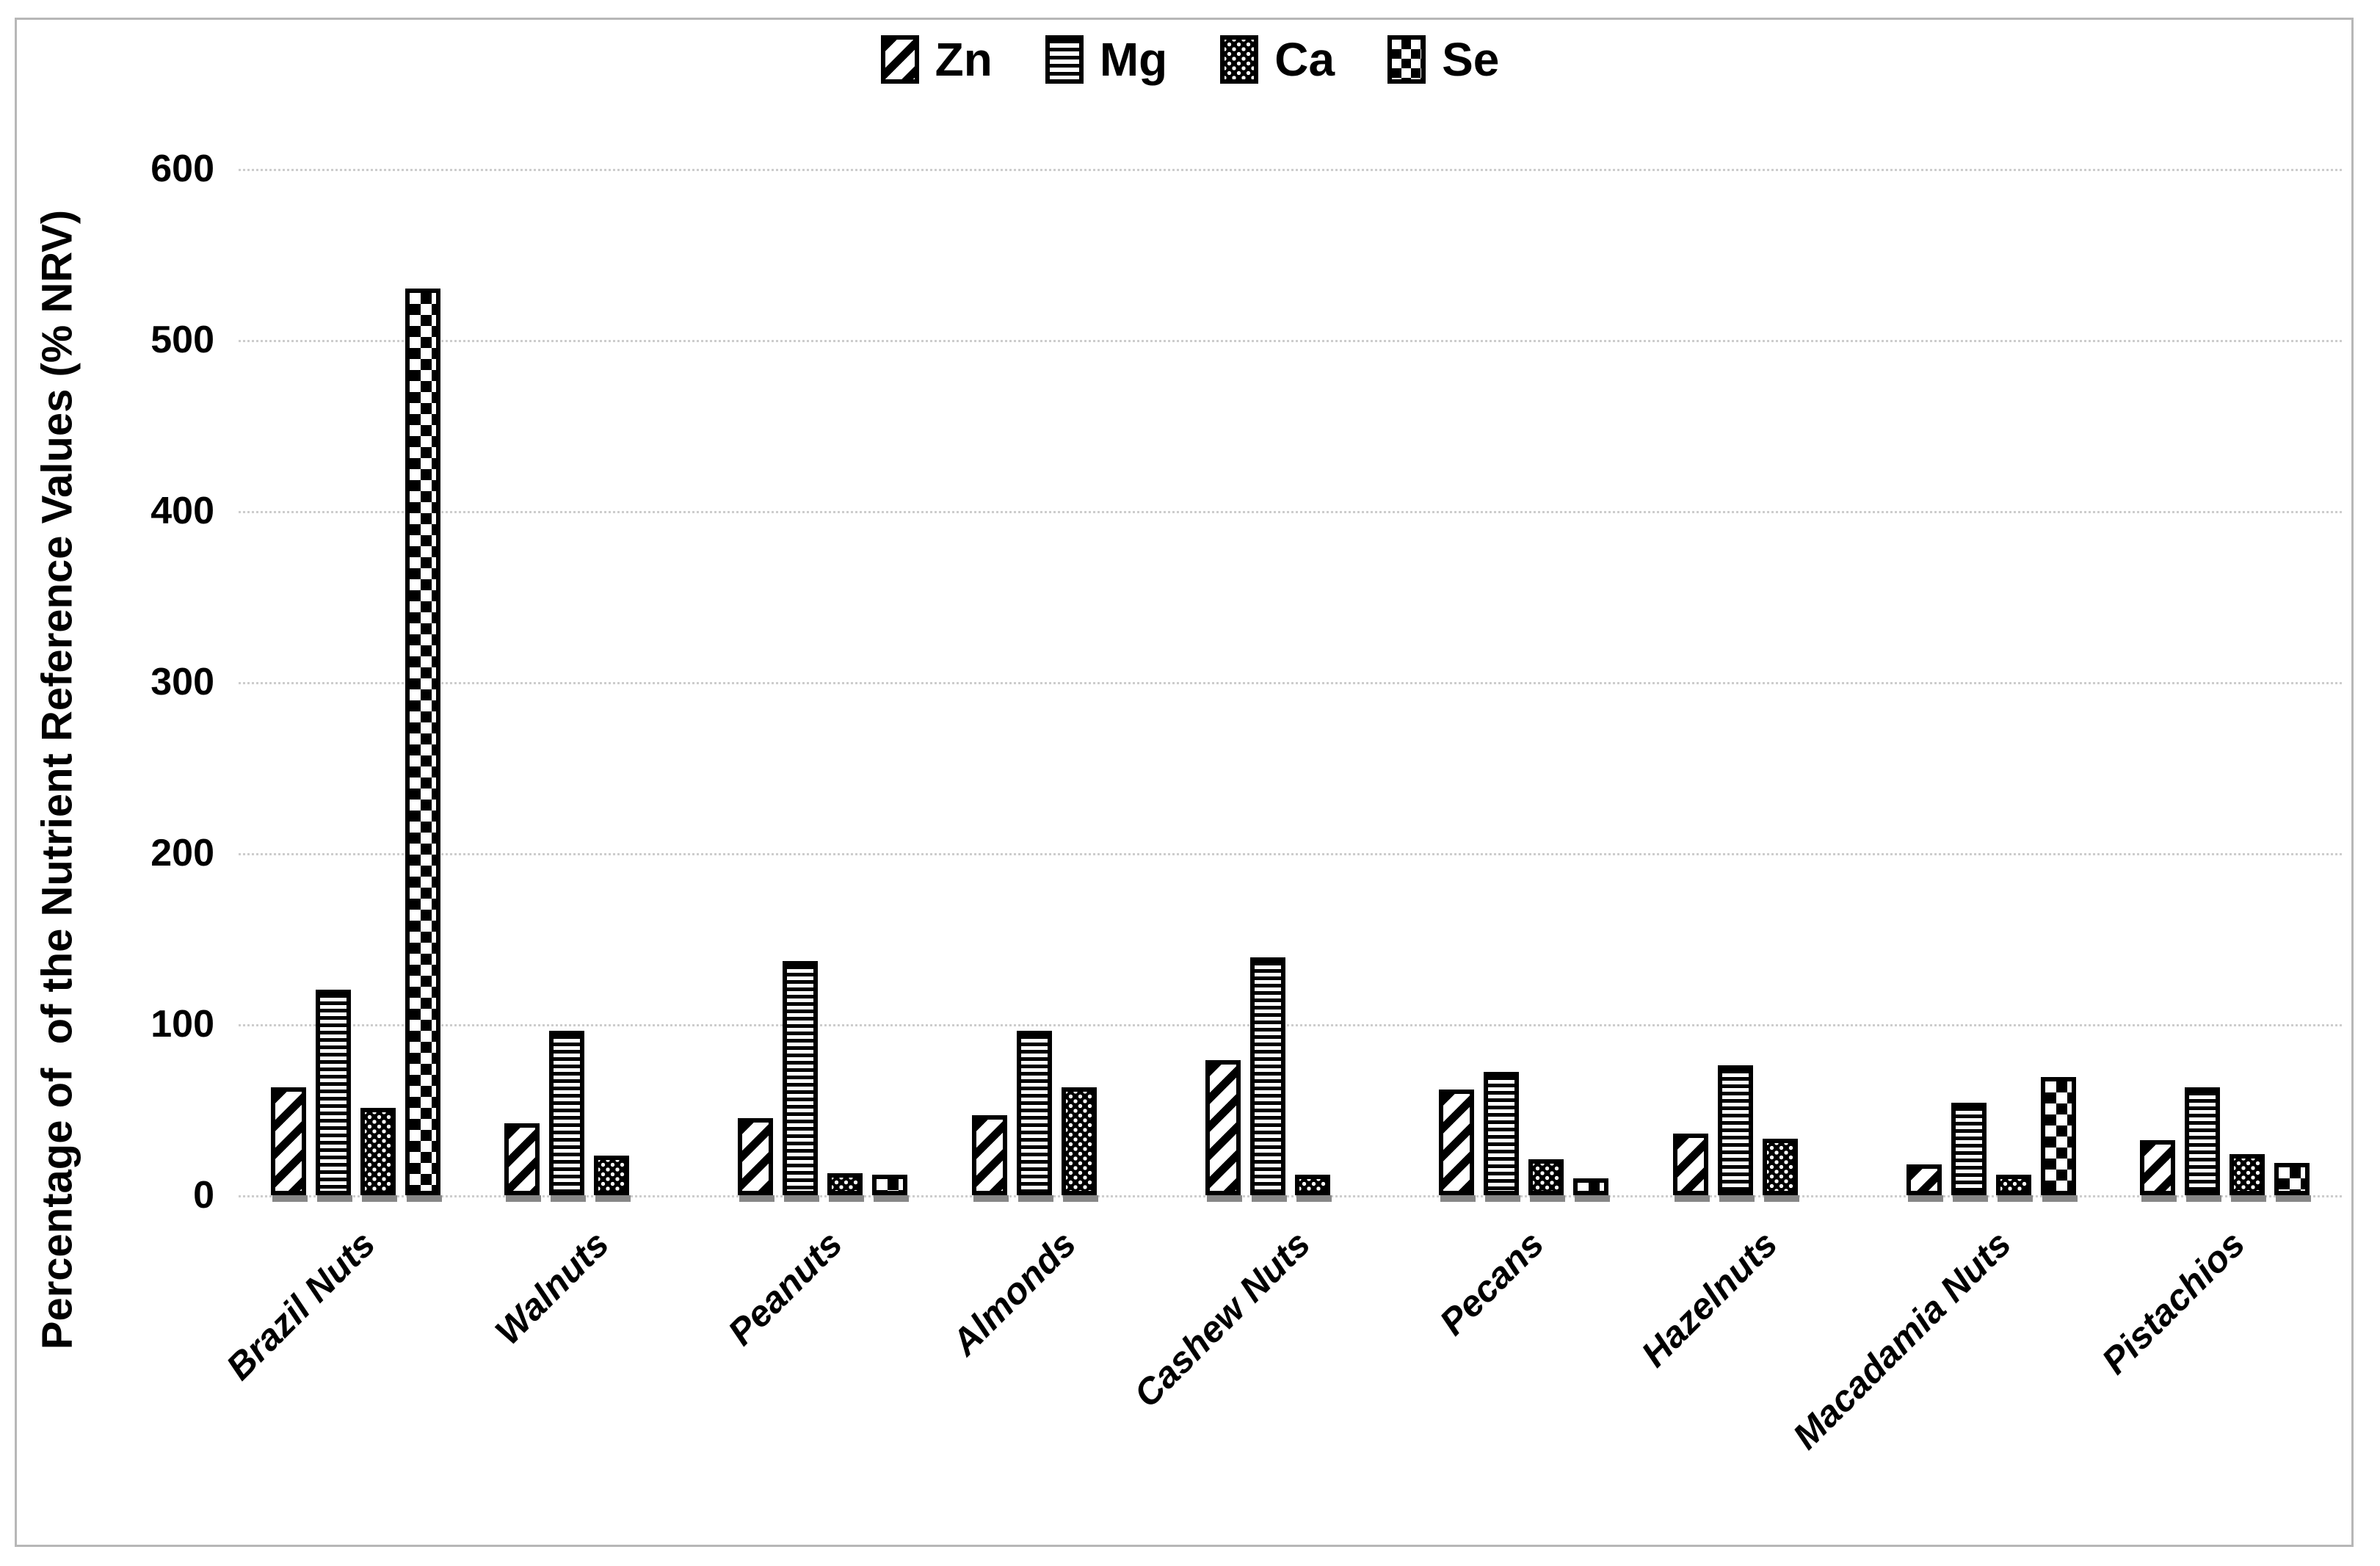  I want to click on bar-se-pecans, so click(1592, 1190).